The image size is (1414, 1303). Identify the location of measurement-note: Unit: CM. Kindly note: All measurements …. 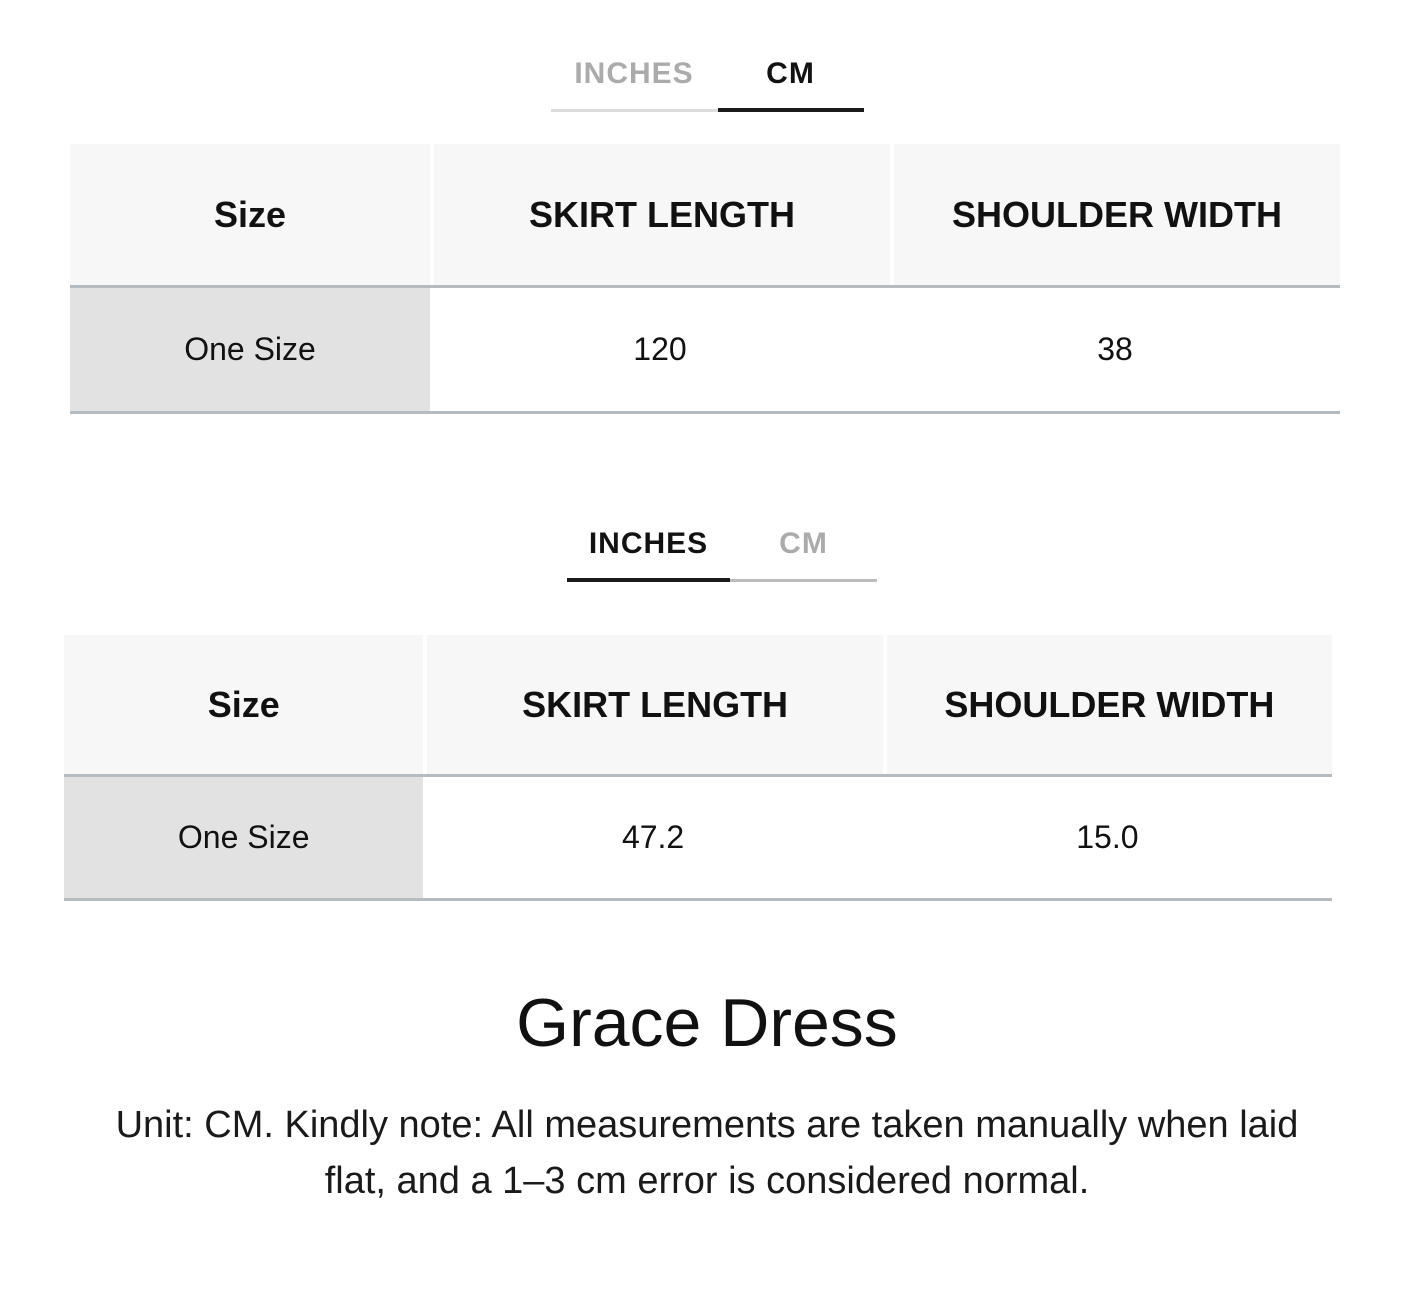
(707, 1153).